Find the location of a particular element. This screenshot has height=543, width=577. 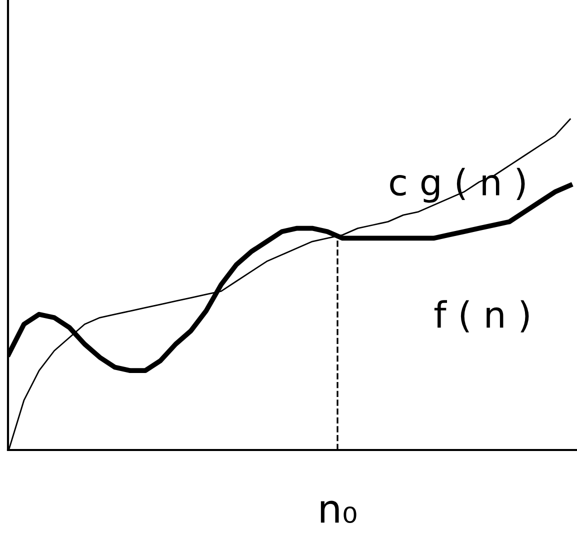

text: n₀ is located at coordinates (338, 511).